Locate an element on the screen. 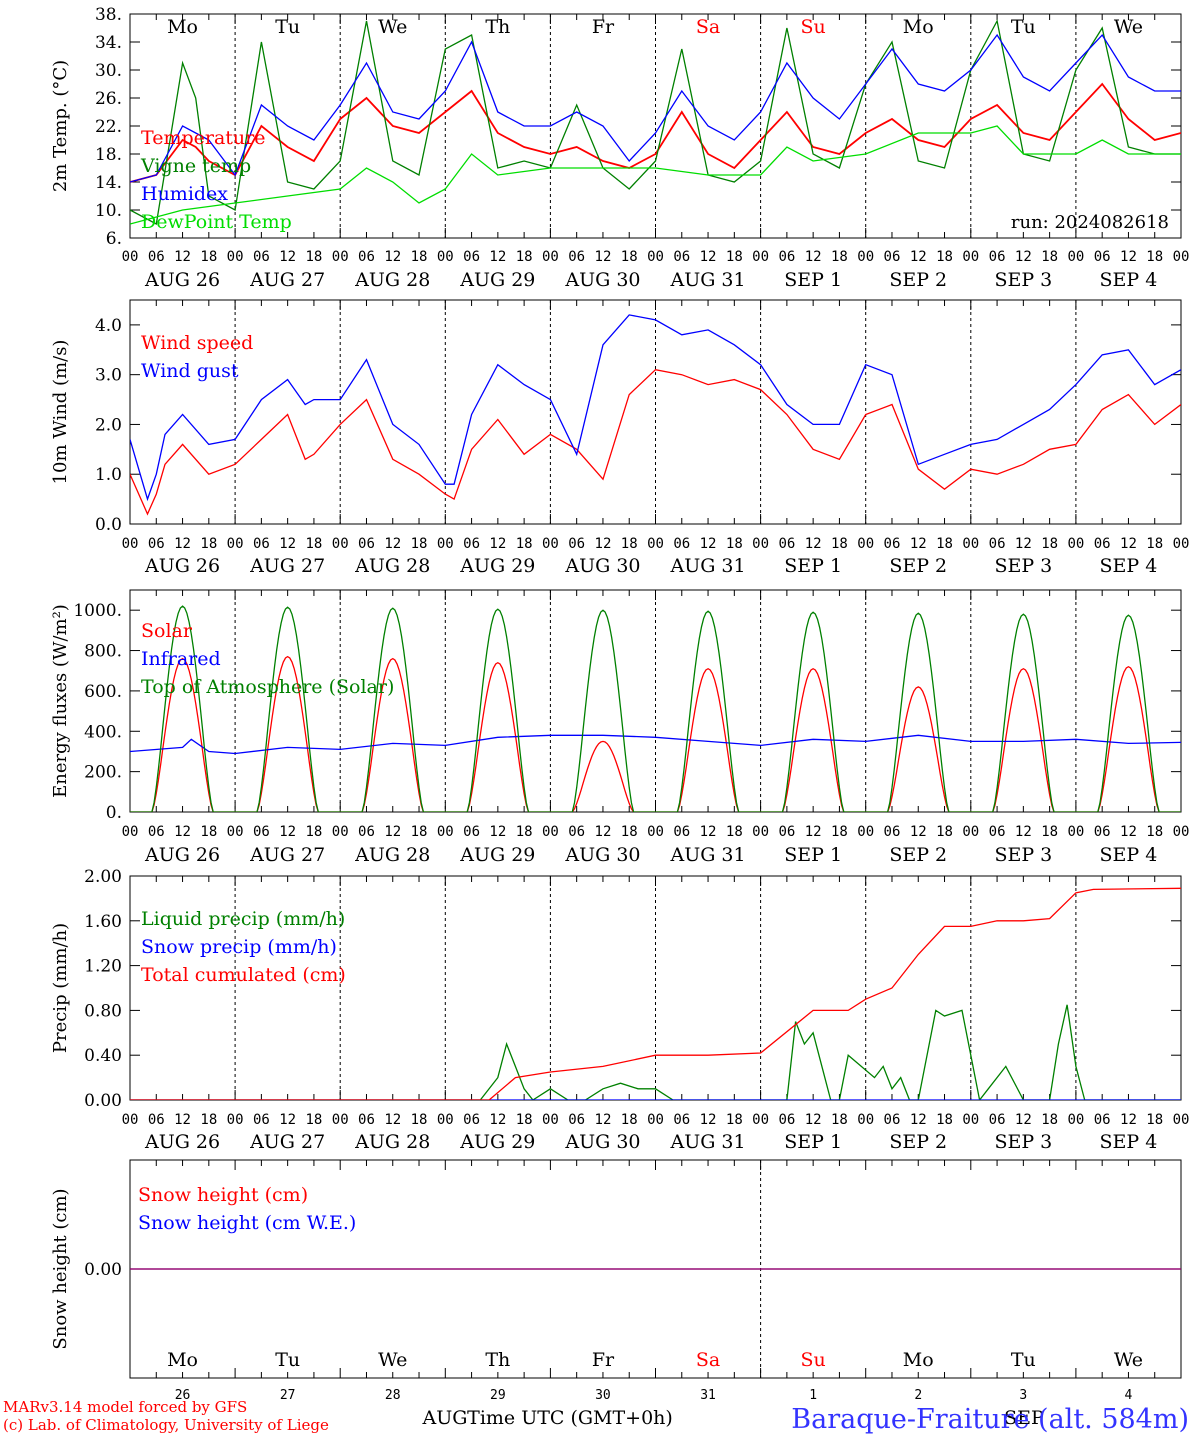  legend-entry: Top of Atmosphere (Solar) is located at coordinates (267, 687).